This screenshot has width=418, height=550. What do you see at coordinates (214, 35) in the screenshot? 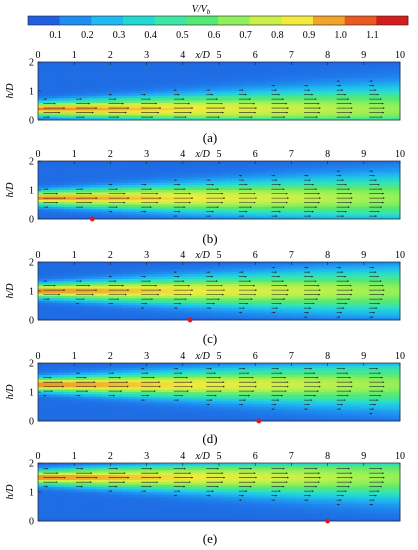
I see `colorbar-tick-label: 0.6` at bounding box center [214, 35].